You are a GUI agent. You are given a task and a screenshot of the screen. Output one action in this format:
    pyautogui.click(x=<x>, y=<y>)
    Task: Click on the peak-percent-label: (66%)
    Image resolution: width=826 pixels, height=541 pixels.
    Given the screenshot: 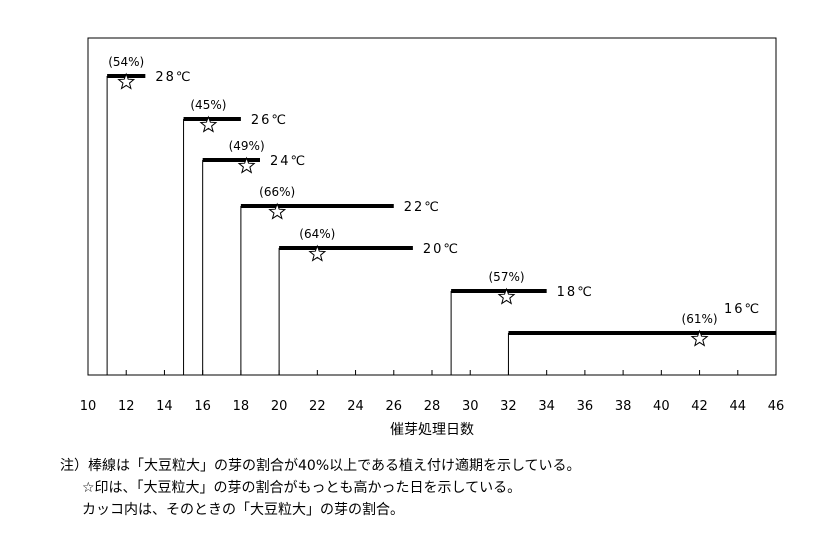 What is the action you would take?
    pyautogui.click(x=277, y=192)
    